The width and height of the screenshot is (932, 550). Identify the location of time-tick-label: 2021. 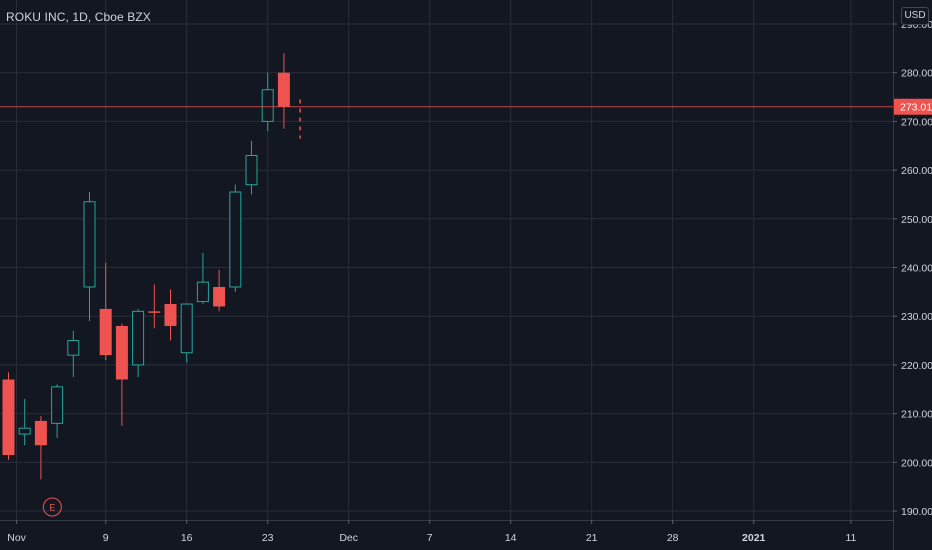
(754, 538).